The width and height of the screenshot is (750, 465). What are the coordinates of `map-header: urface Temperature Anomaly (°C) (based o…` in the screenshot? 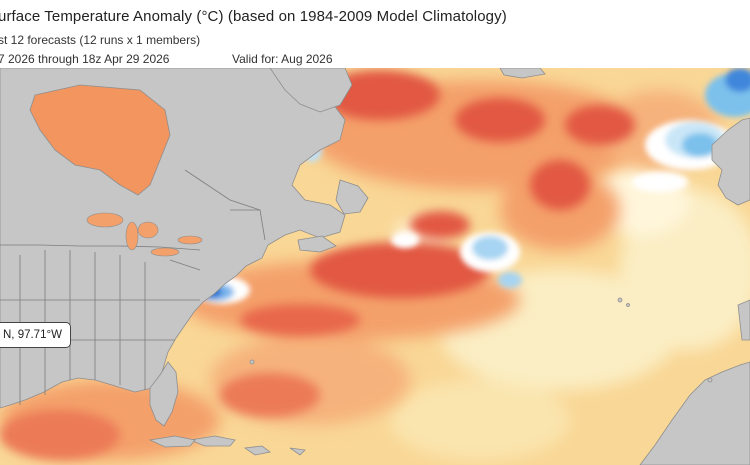 It's located at (375, 34).